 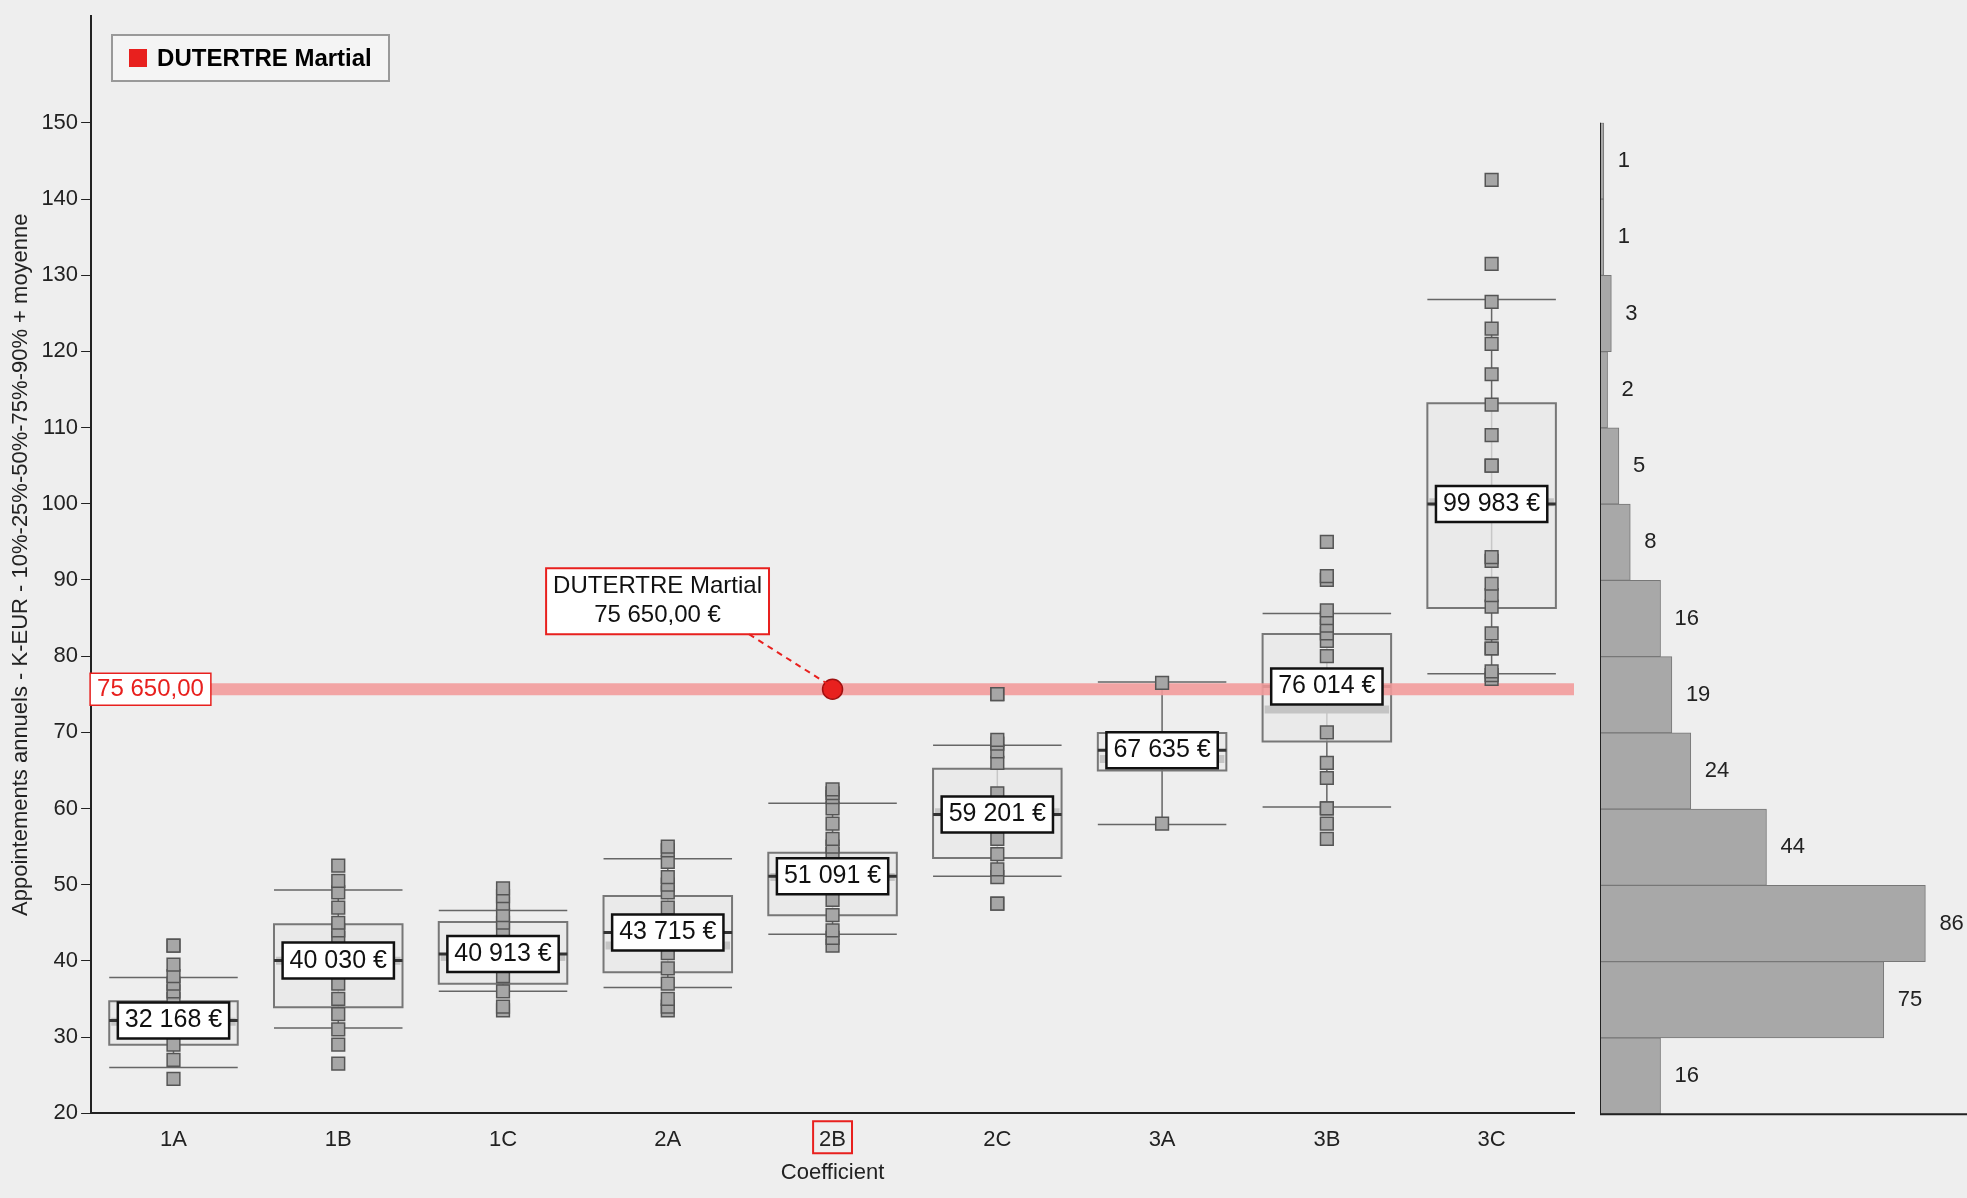 I want to click on data-label: 5, so click(x=1639, y=465).